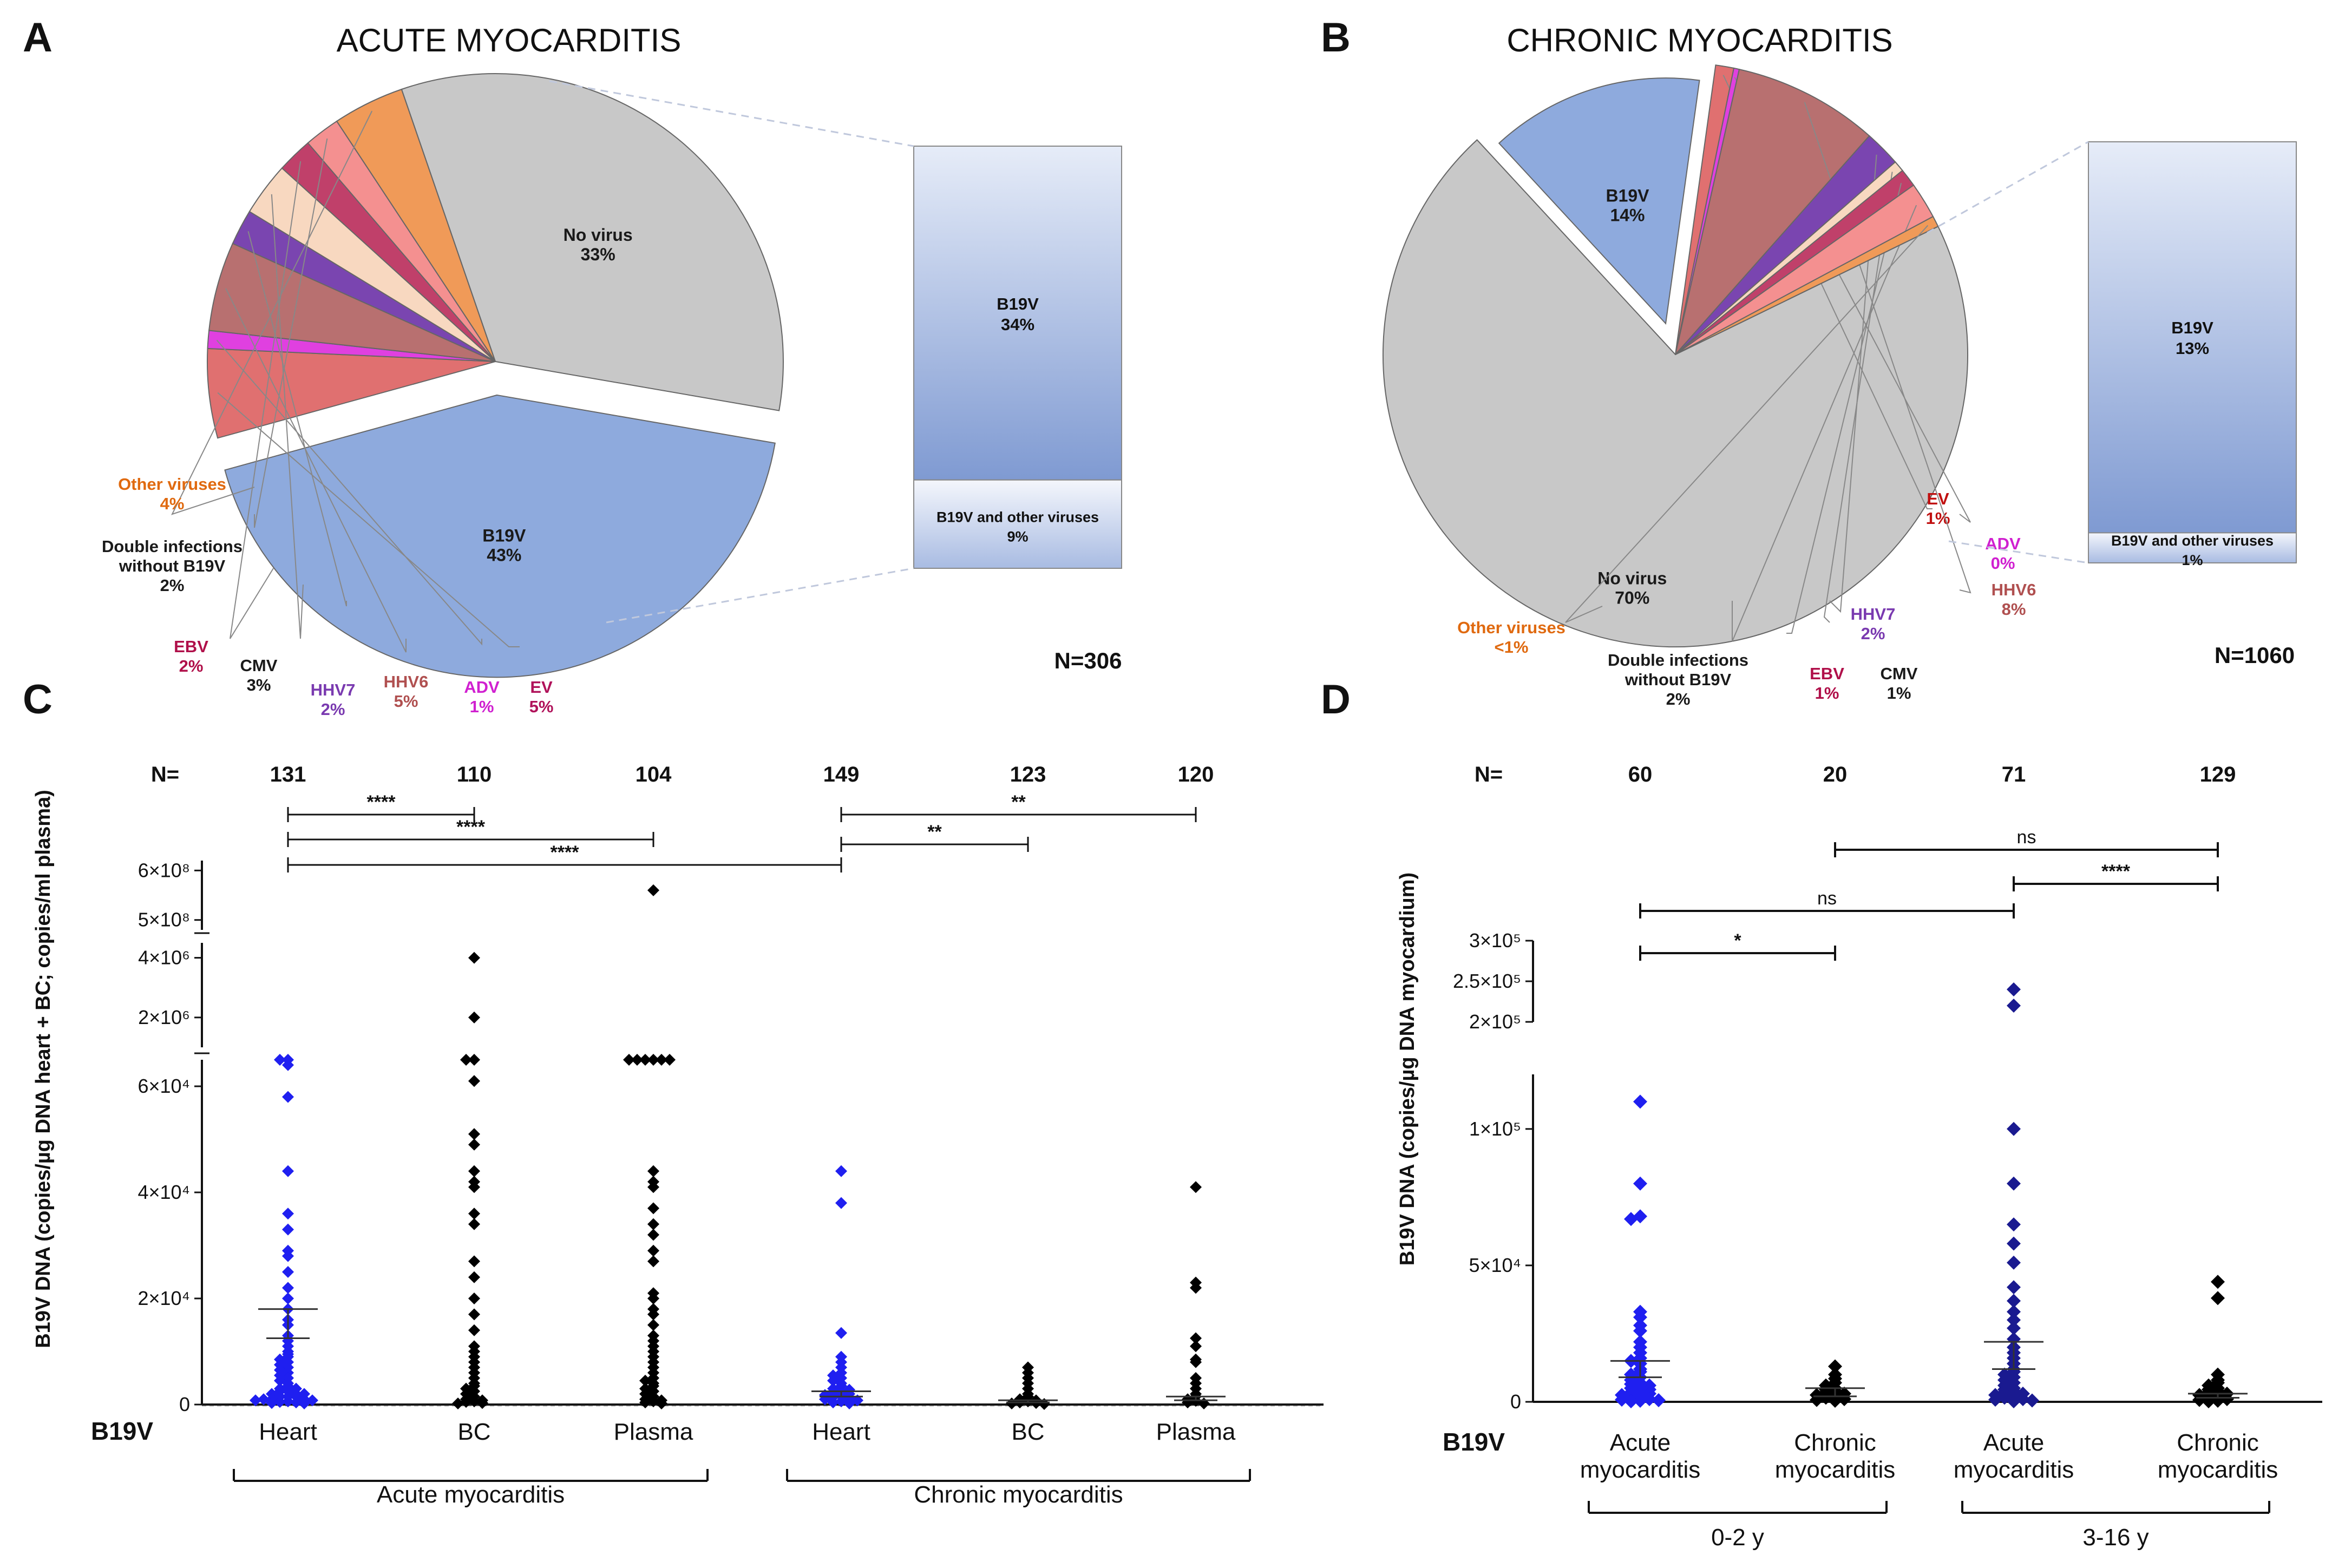 This screenshot has width=2345, height=1568. Describe the element at coordinates (504, 536) in the screenshot. I see `slice-label-b19v: B19V` at that location.